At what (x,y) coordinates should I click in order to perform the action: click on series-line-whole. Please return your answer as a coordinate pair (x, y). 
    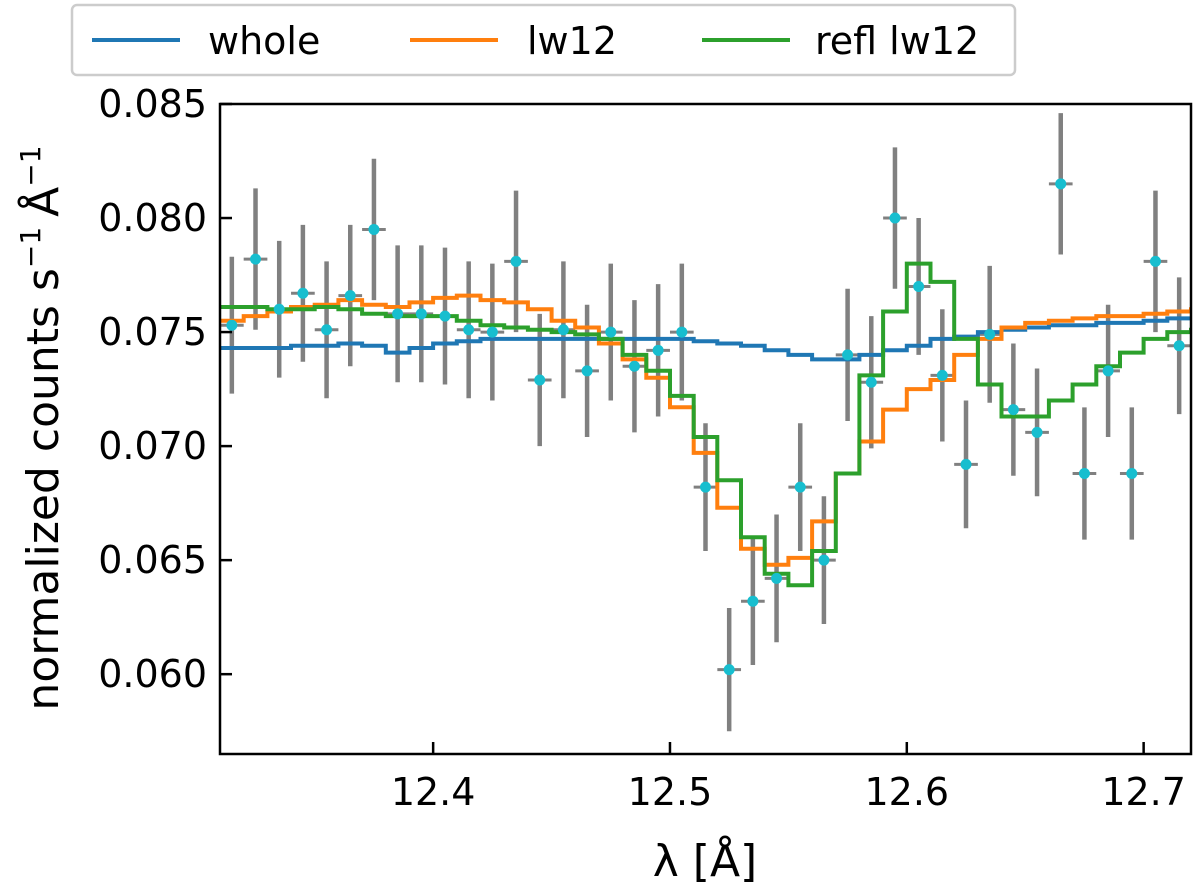
    Looking at the image, I should click on (705, 339).